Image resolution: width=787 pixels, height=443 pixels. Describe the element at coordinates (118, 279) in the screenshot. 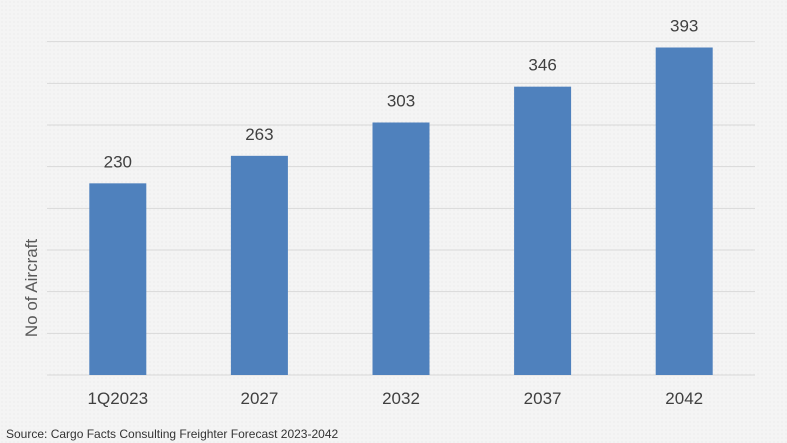

I see `bar-1Q2023` at that location.